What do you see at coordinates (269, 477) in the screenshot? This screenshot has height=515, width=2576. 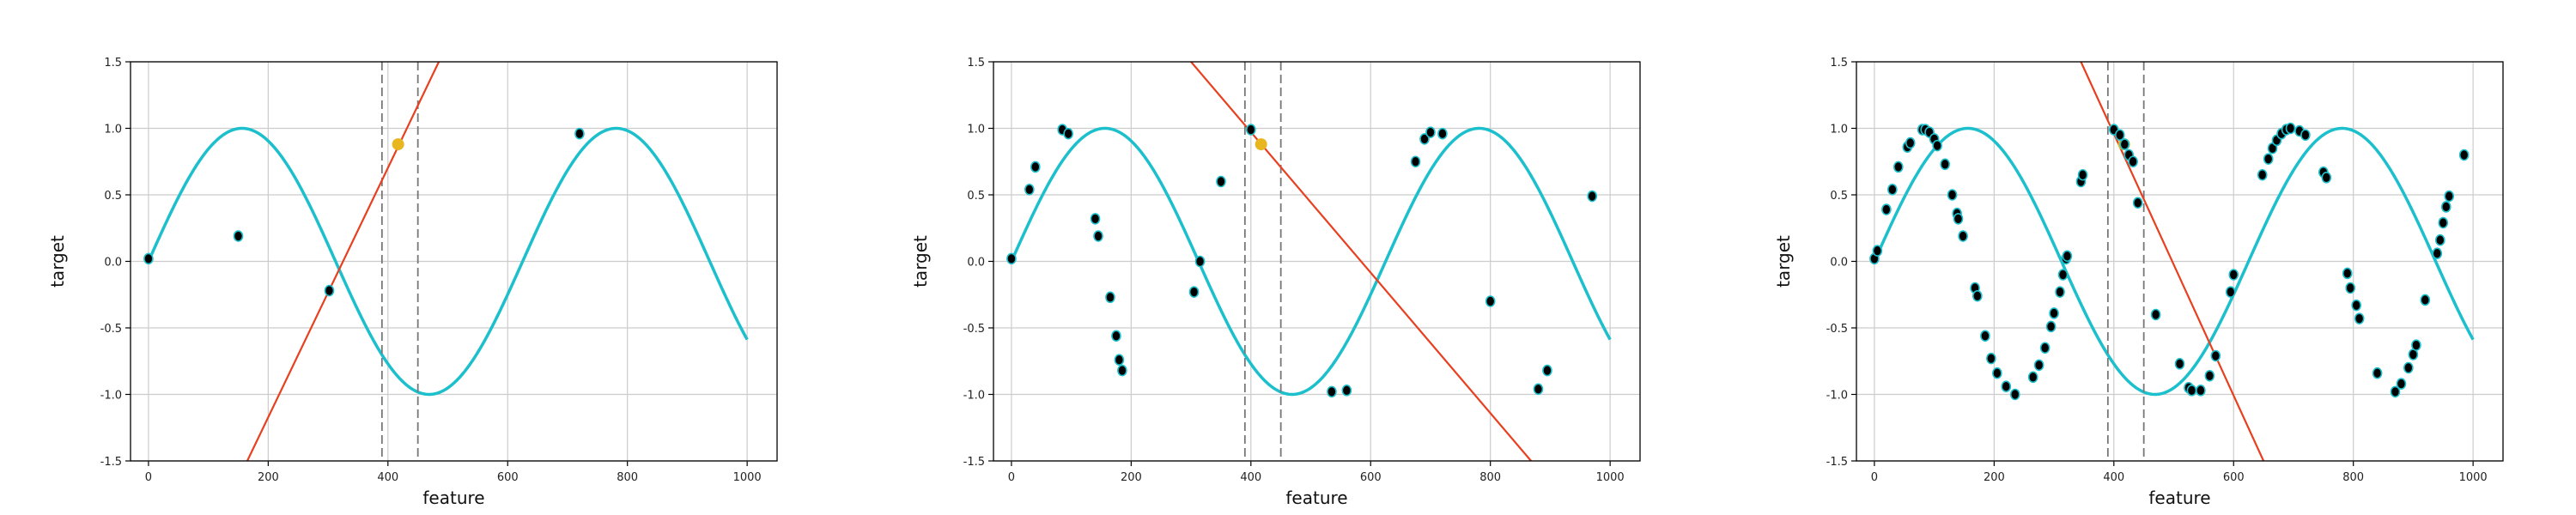 I see `x-tick-label: 200` at bounding box center [269, 477].